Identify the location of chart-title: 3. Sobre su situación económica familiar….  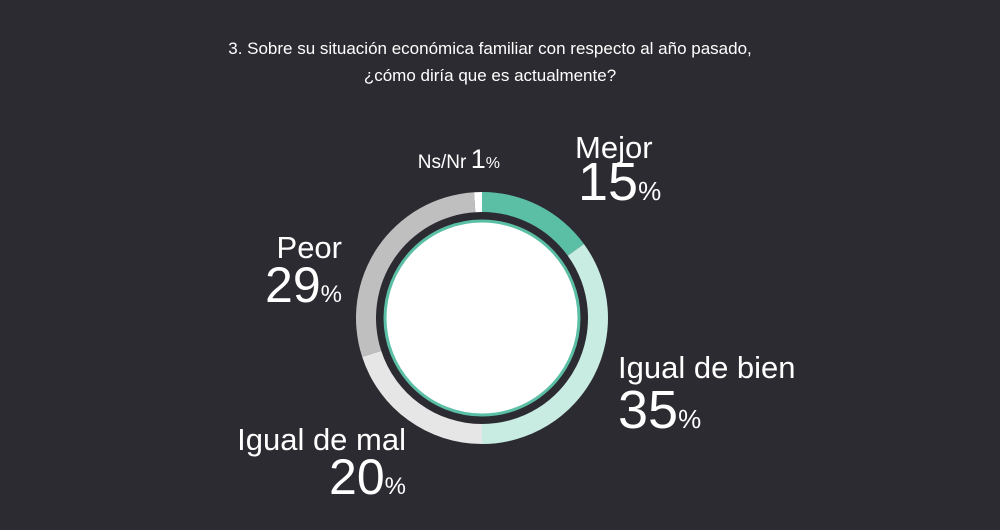
(490, 48).